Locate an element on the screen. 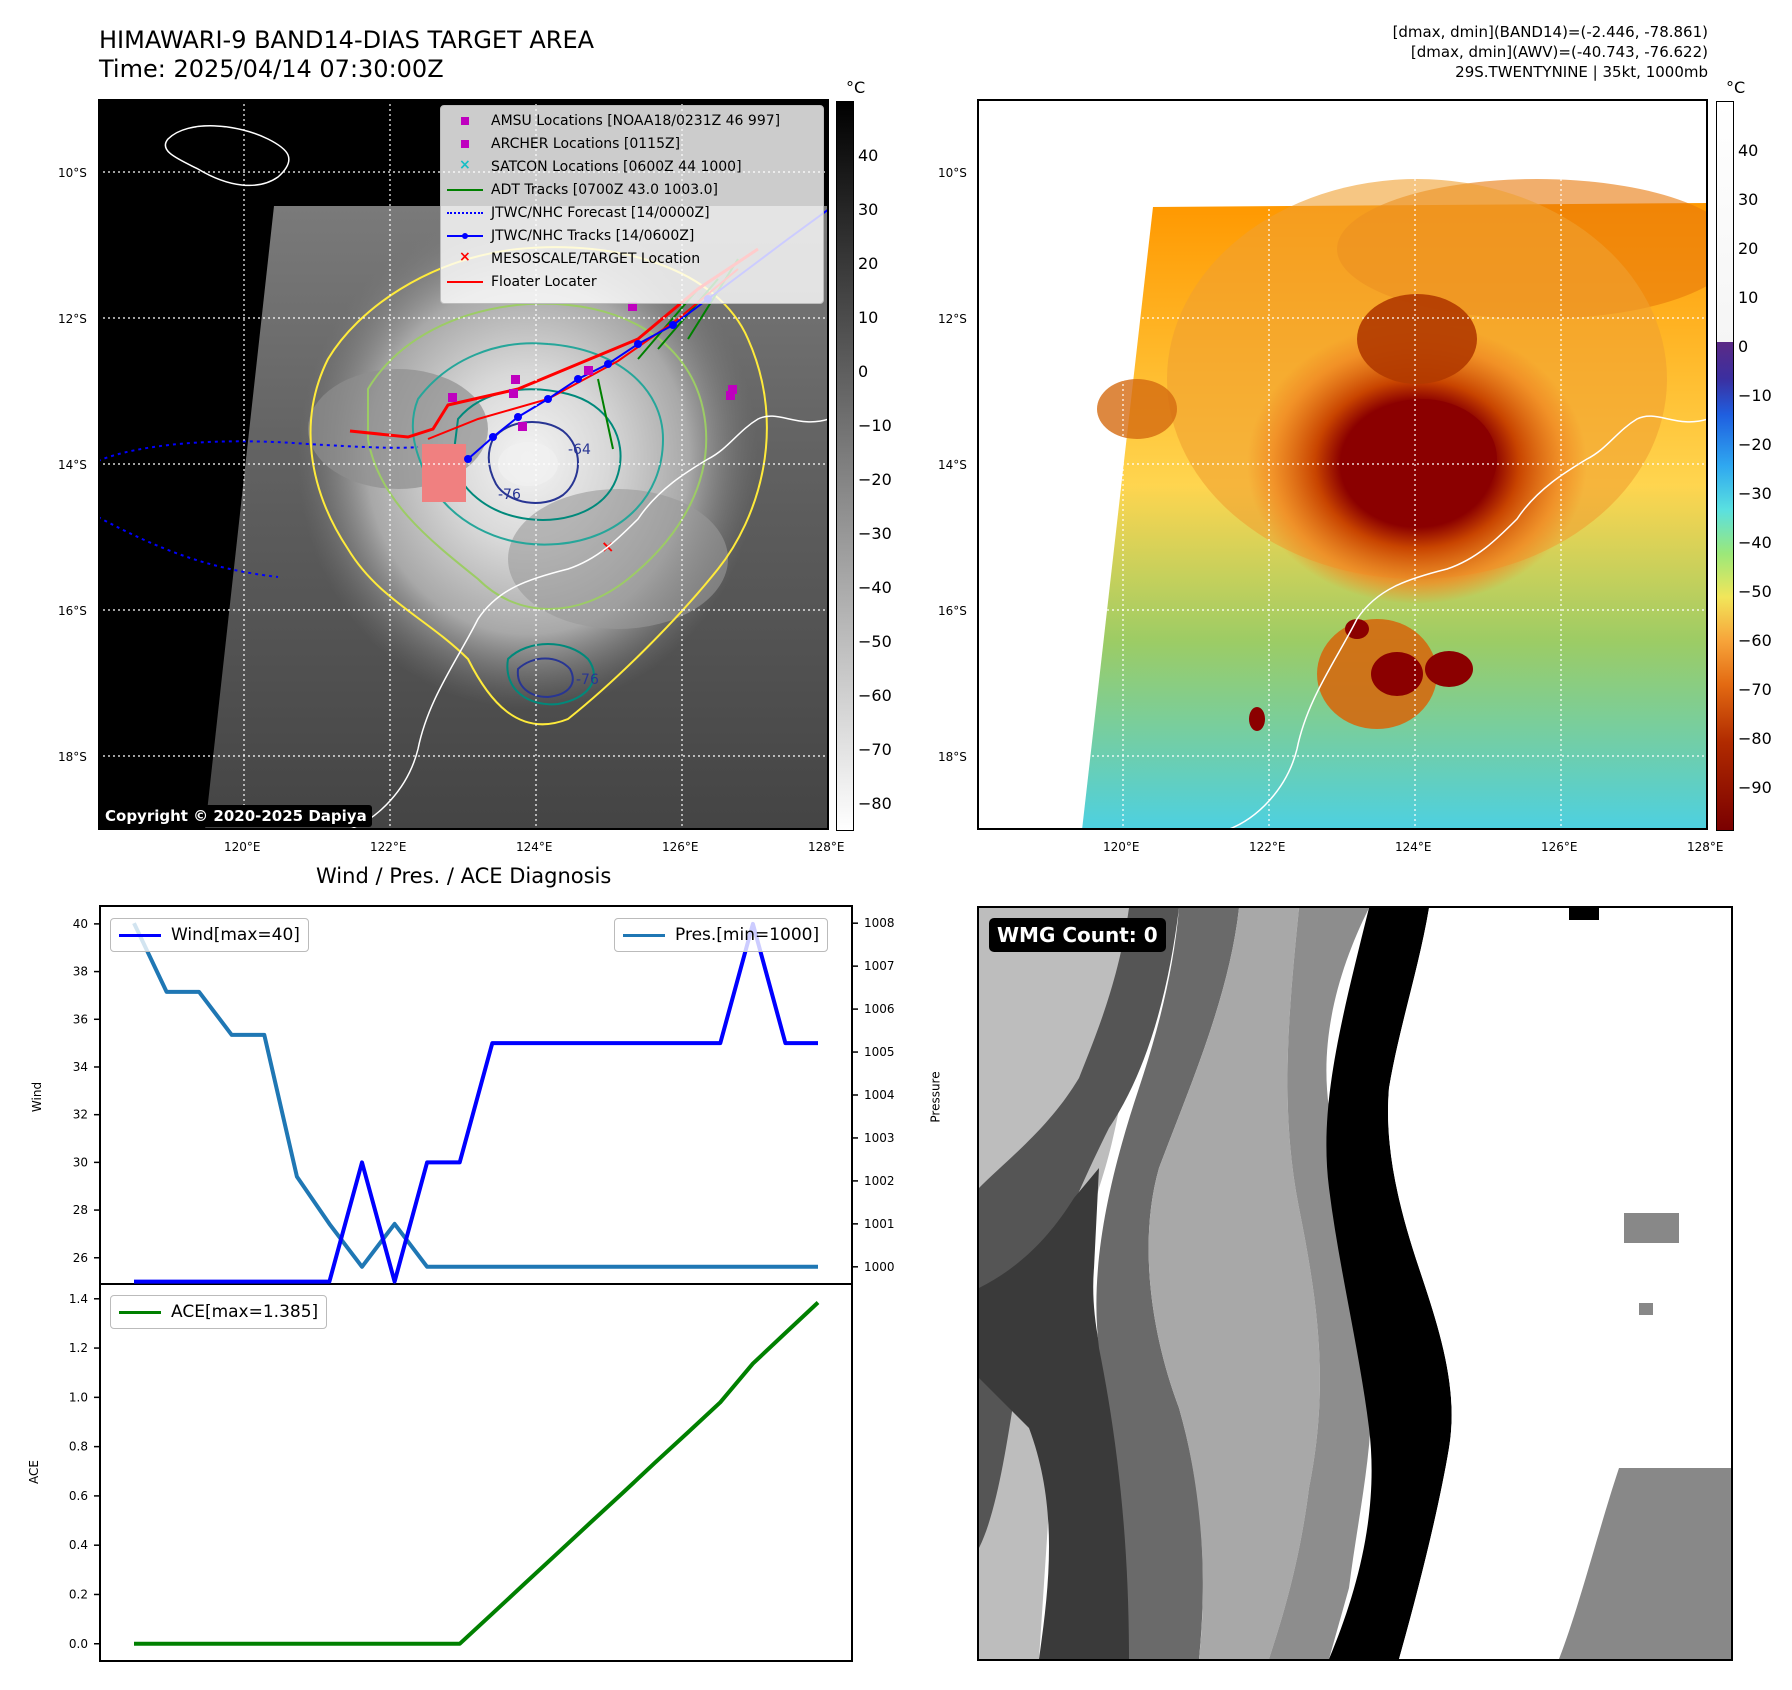 The width and height of the screenshot is (1792, 1690). ace-tick-label: 0.6 is located at coordinates (78, 1496).